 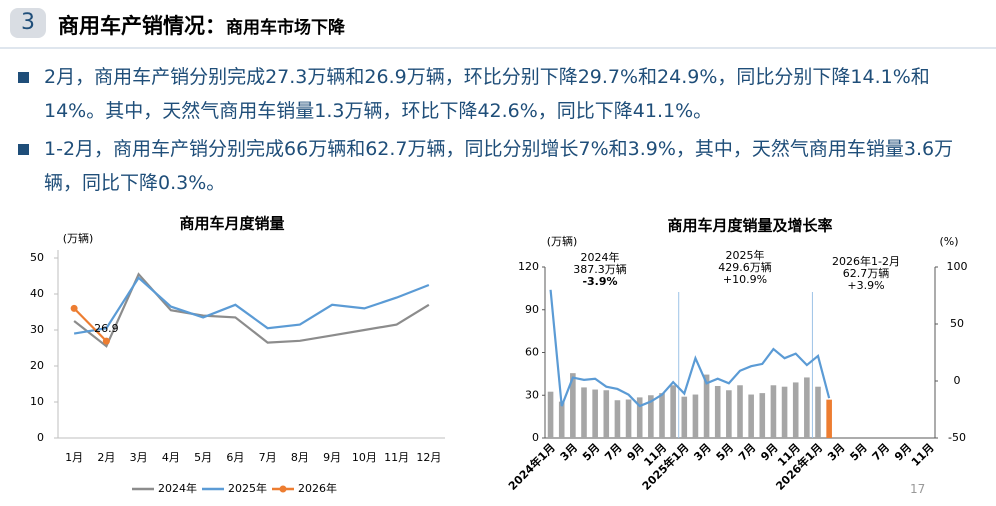 I want to click on annotation: 62.7万辆, so click(x=866, y=273).